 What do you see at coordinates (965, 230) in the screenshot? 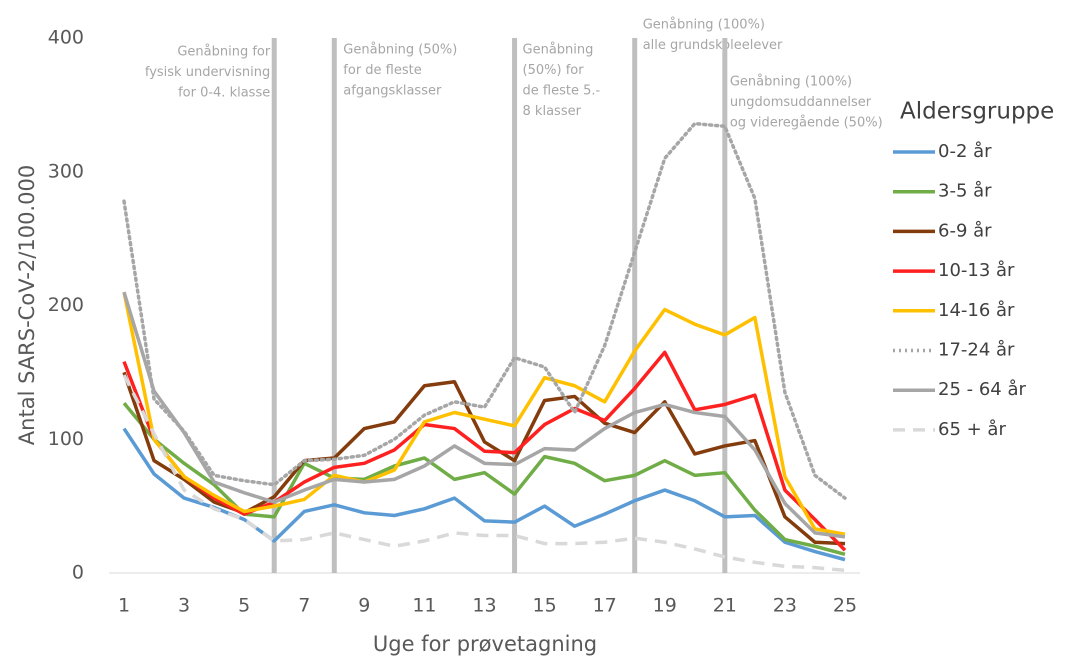
I see `legend-label: 6-9 år` at bounding box center [965, 230].